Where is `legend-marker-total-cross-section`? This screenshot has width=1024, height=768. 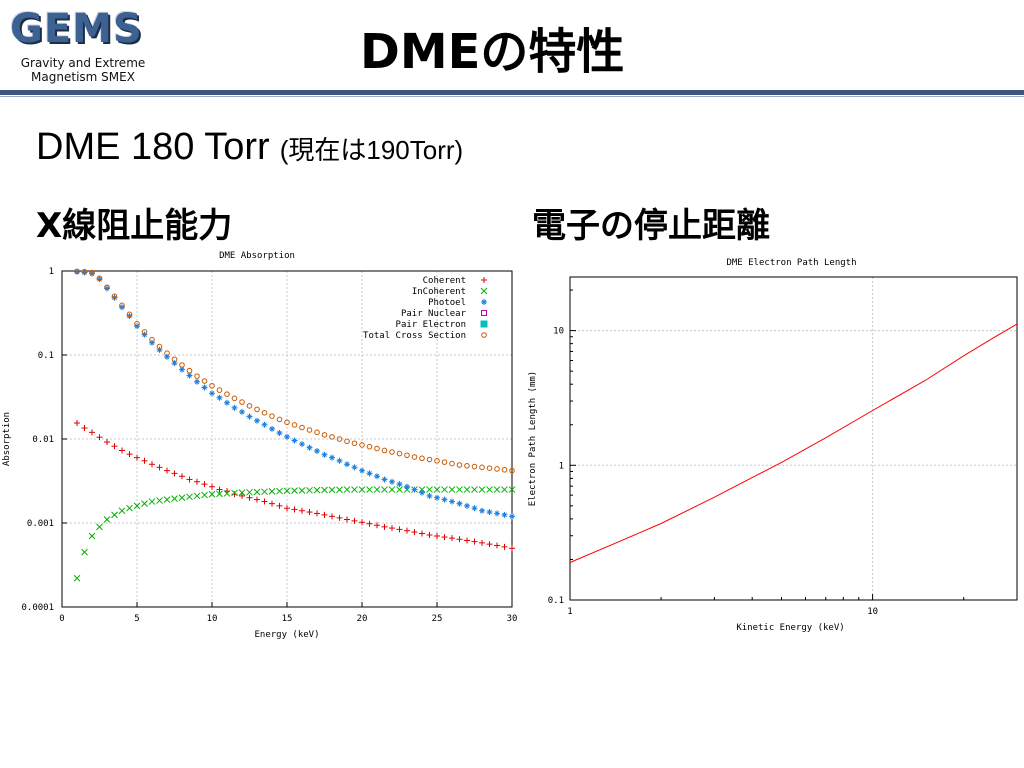
legend-marker-total-cross-section is located at coordinates (484, 335).